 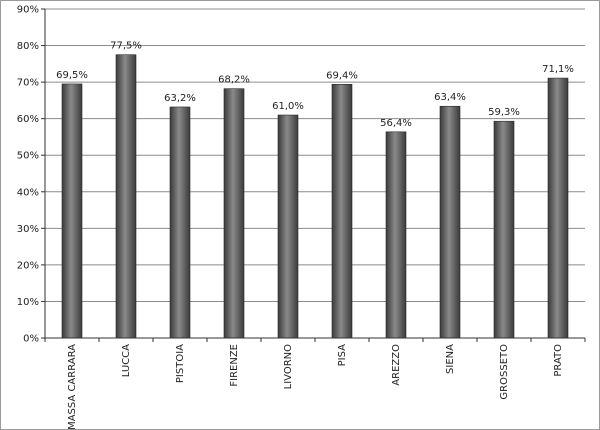 What do you see at coordinates (28, 229) in the screenshot?
I see `y-tick-label: 30%` at bounding box center [28, 229].